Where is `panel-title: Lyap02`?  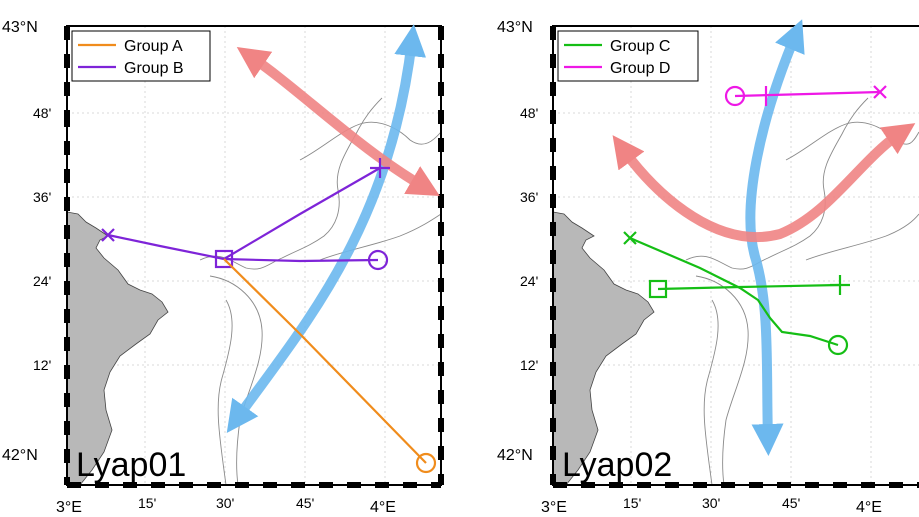 panel-title: Lyap02 is located at coordinates (617, 465).